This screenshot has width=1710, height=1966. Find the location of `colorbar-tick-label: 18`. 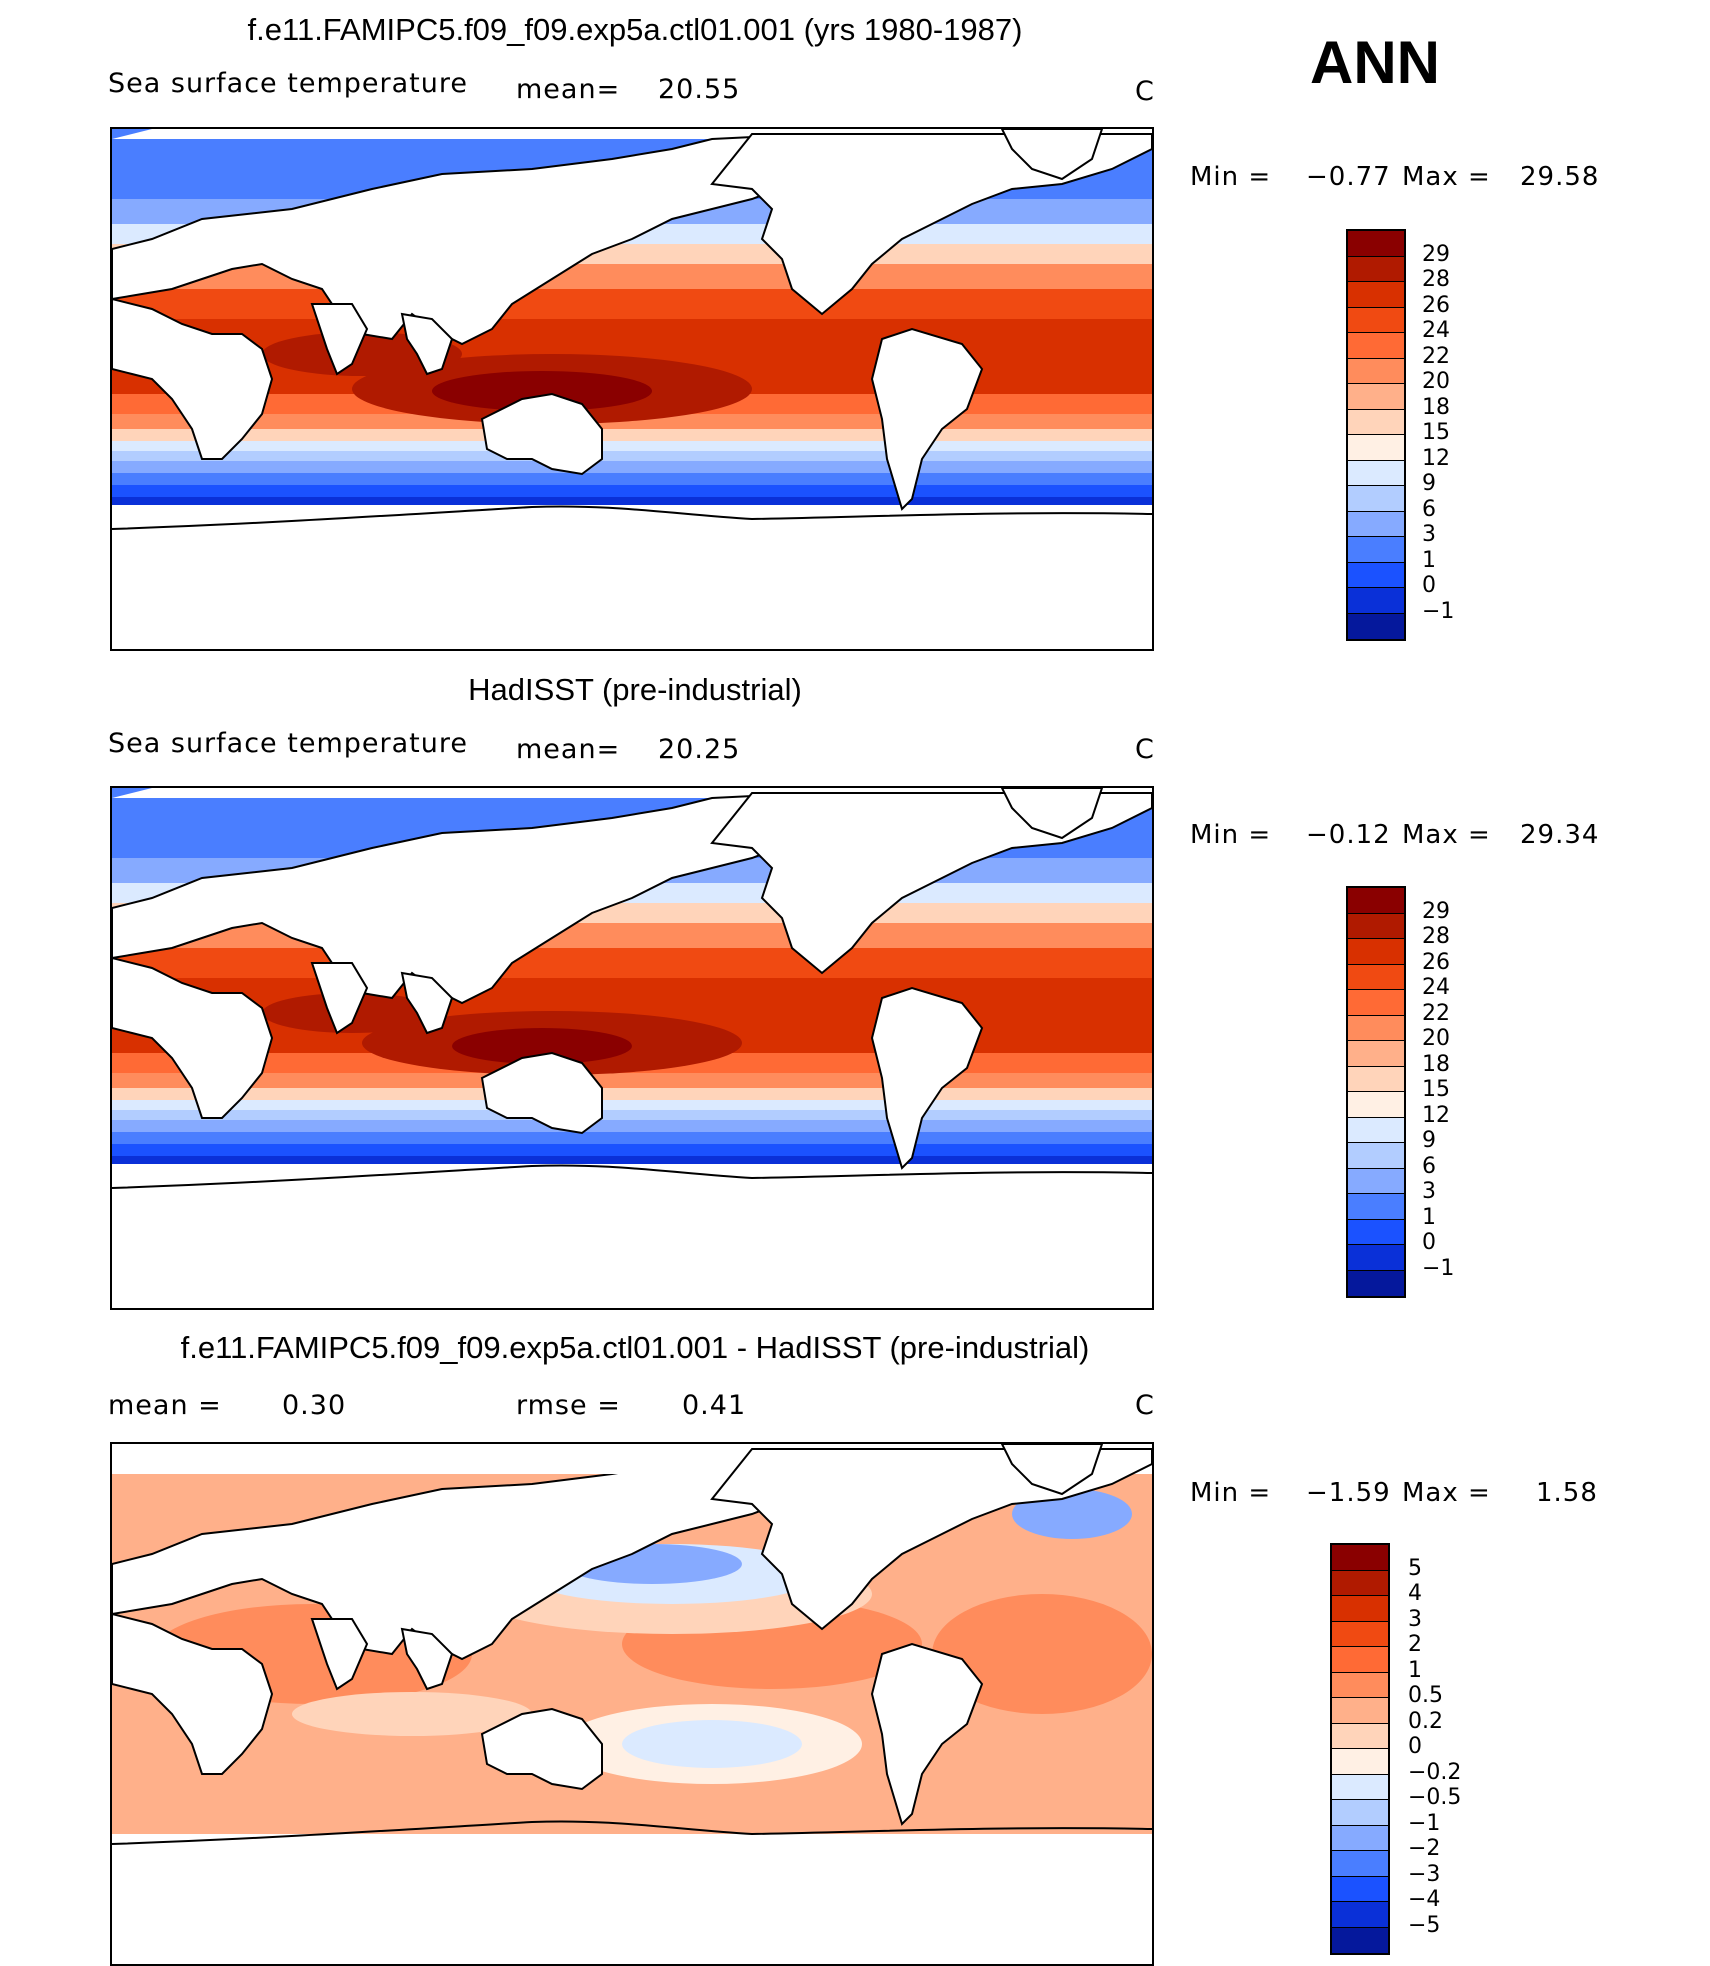

colorbar-tick-label: 18 is located at coordinates (1436, 407).